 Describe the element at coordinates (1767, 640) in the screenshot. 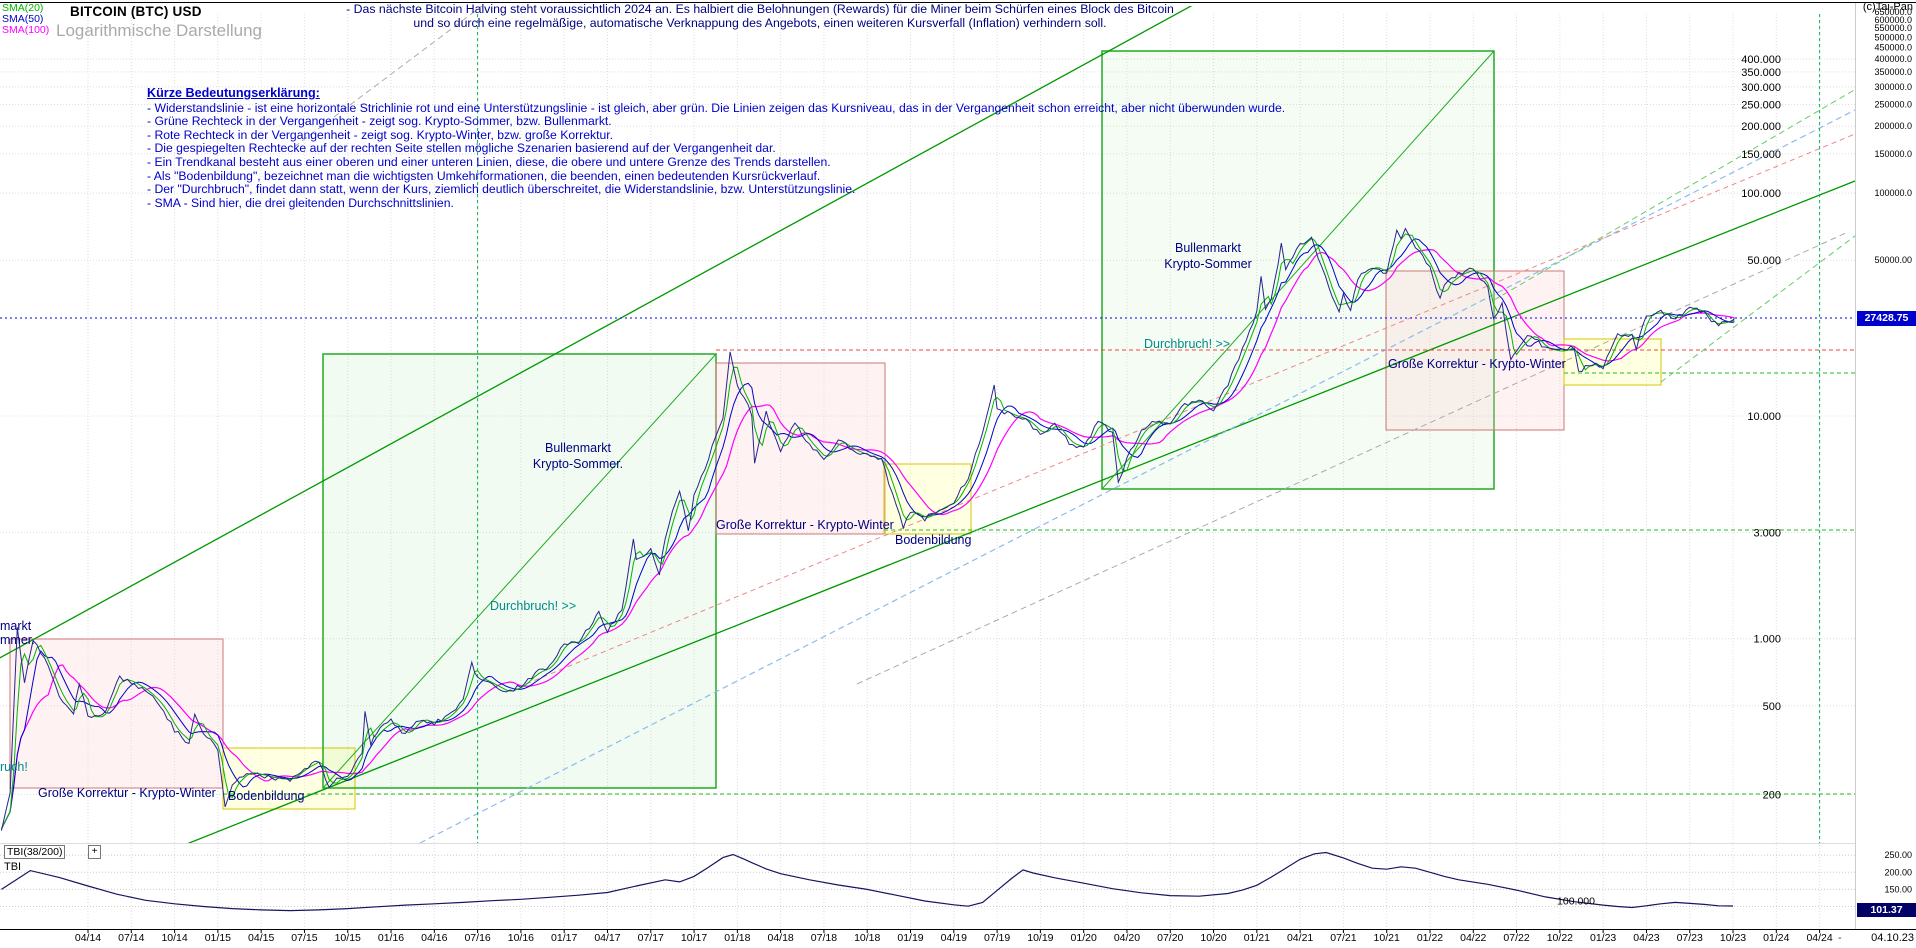

I see `price-gridline-label: 1.000` at that location.